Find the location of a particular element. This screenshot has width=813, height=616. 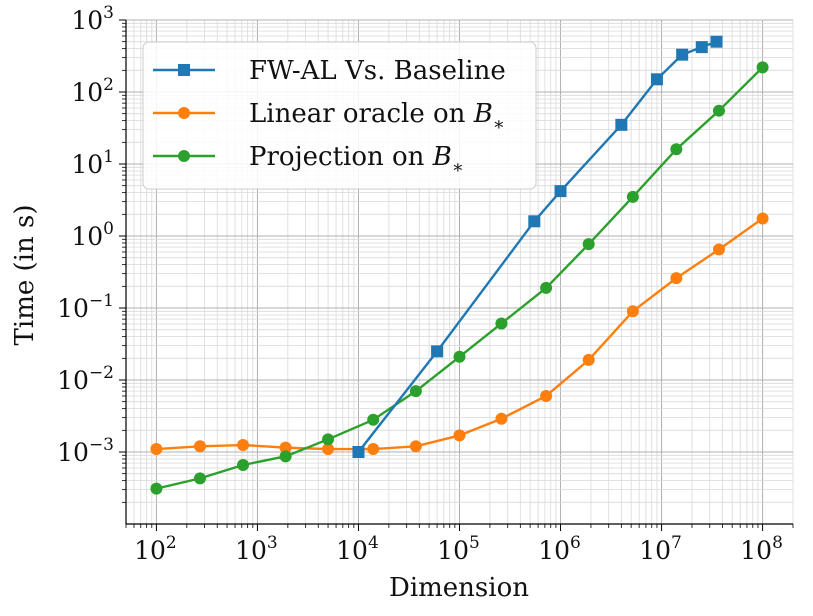

y-tick-label: 10⁻³ is located at coordinates (85, 451).